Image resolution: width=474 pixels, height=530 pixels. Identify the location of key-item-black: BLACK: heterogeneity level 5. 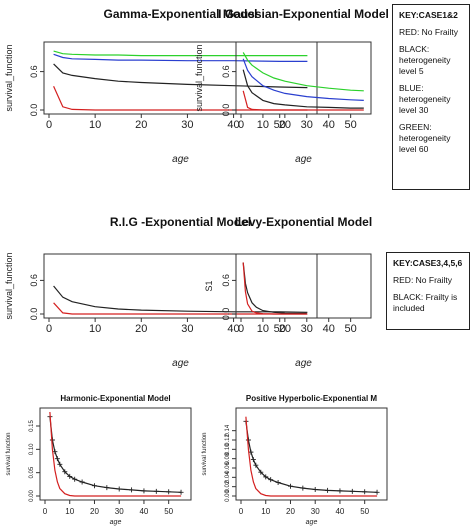
(425, 60).